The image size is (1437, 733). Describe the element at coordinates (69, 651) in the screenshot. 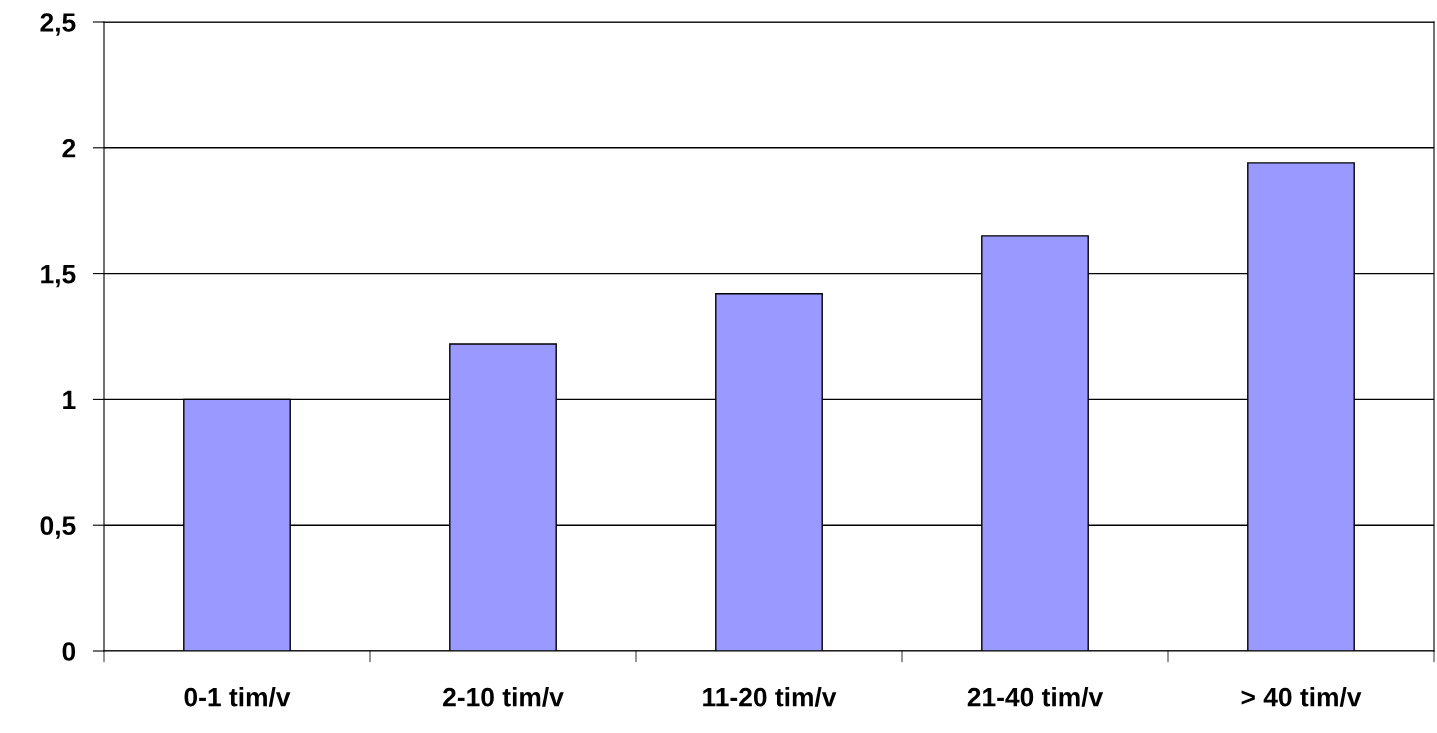

I see `y-tick-label: 0` at that location.